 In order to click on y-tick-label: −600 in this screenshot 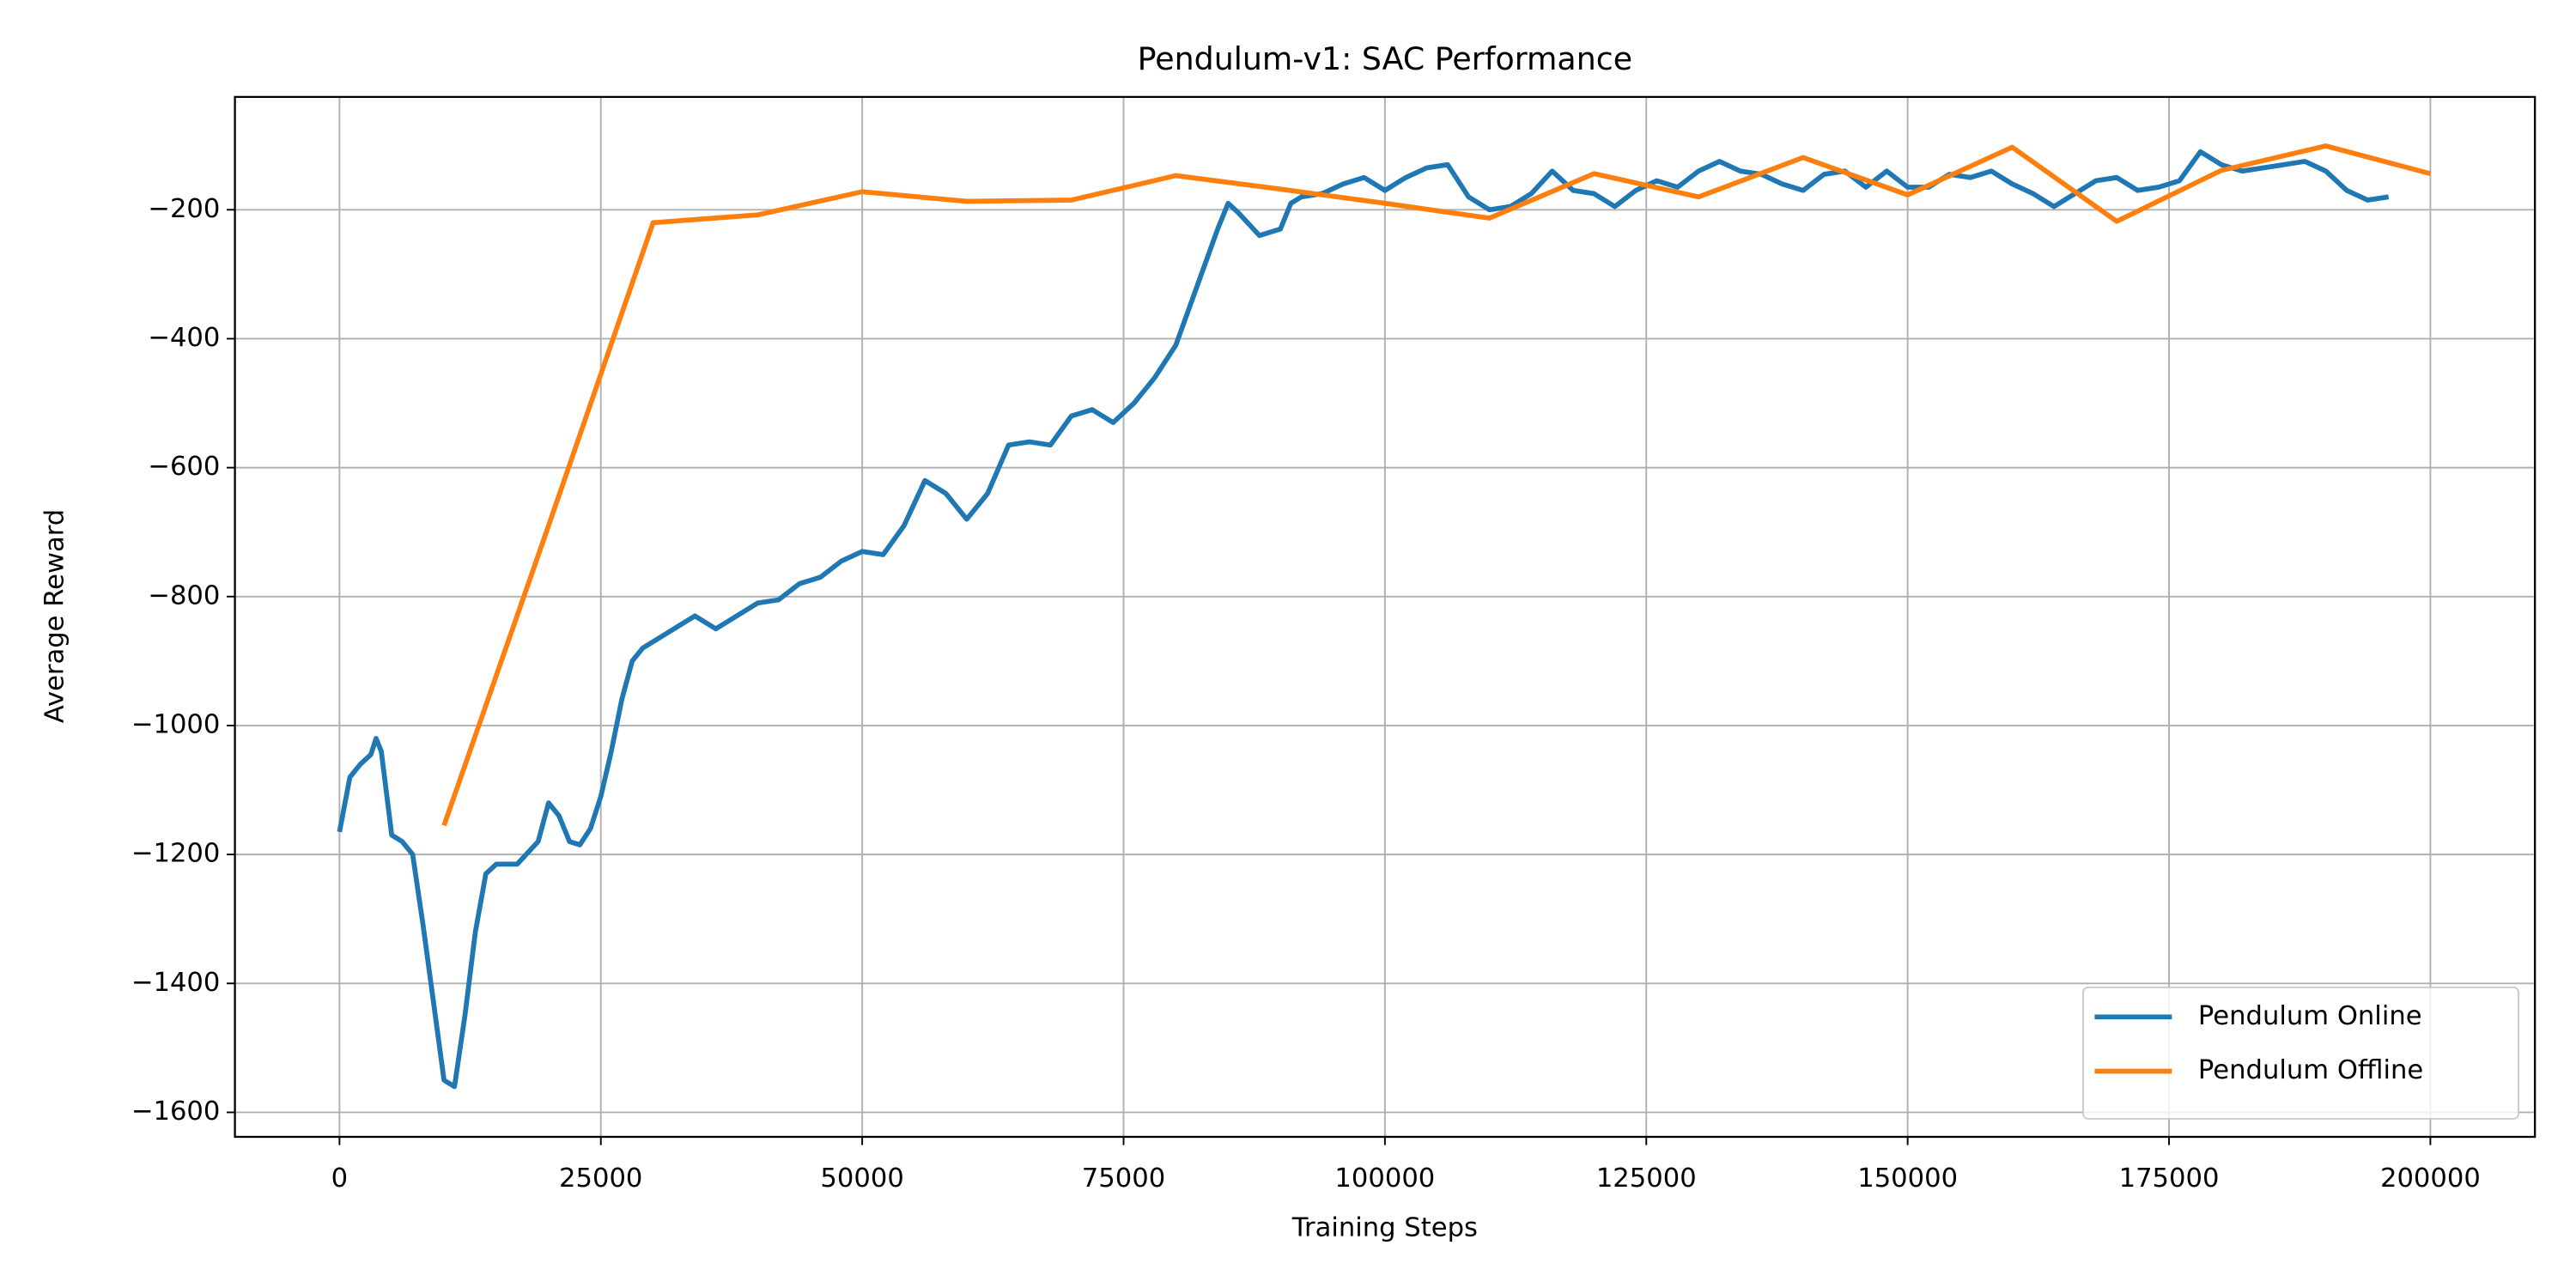, I will do `click(184, 467)`.